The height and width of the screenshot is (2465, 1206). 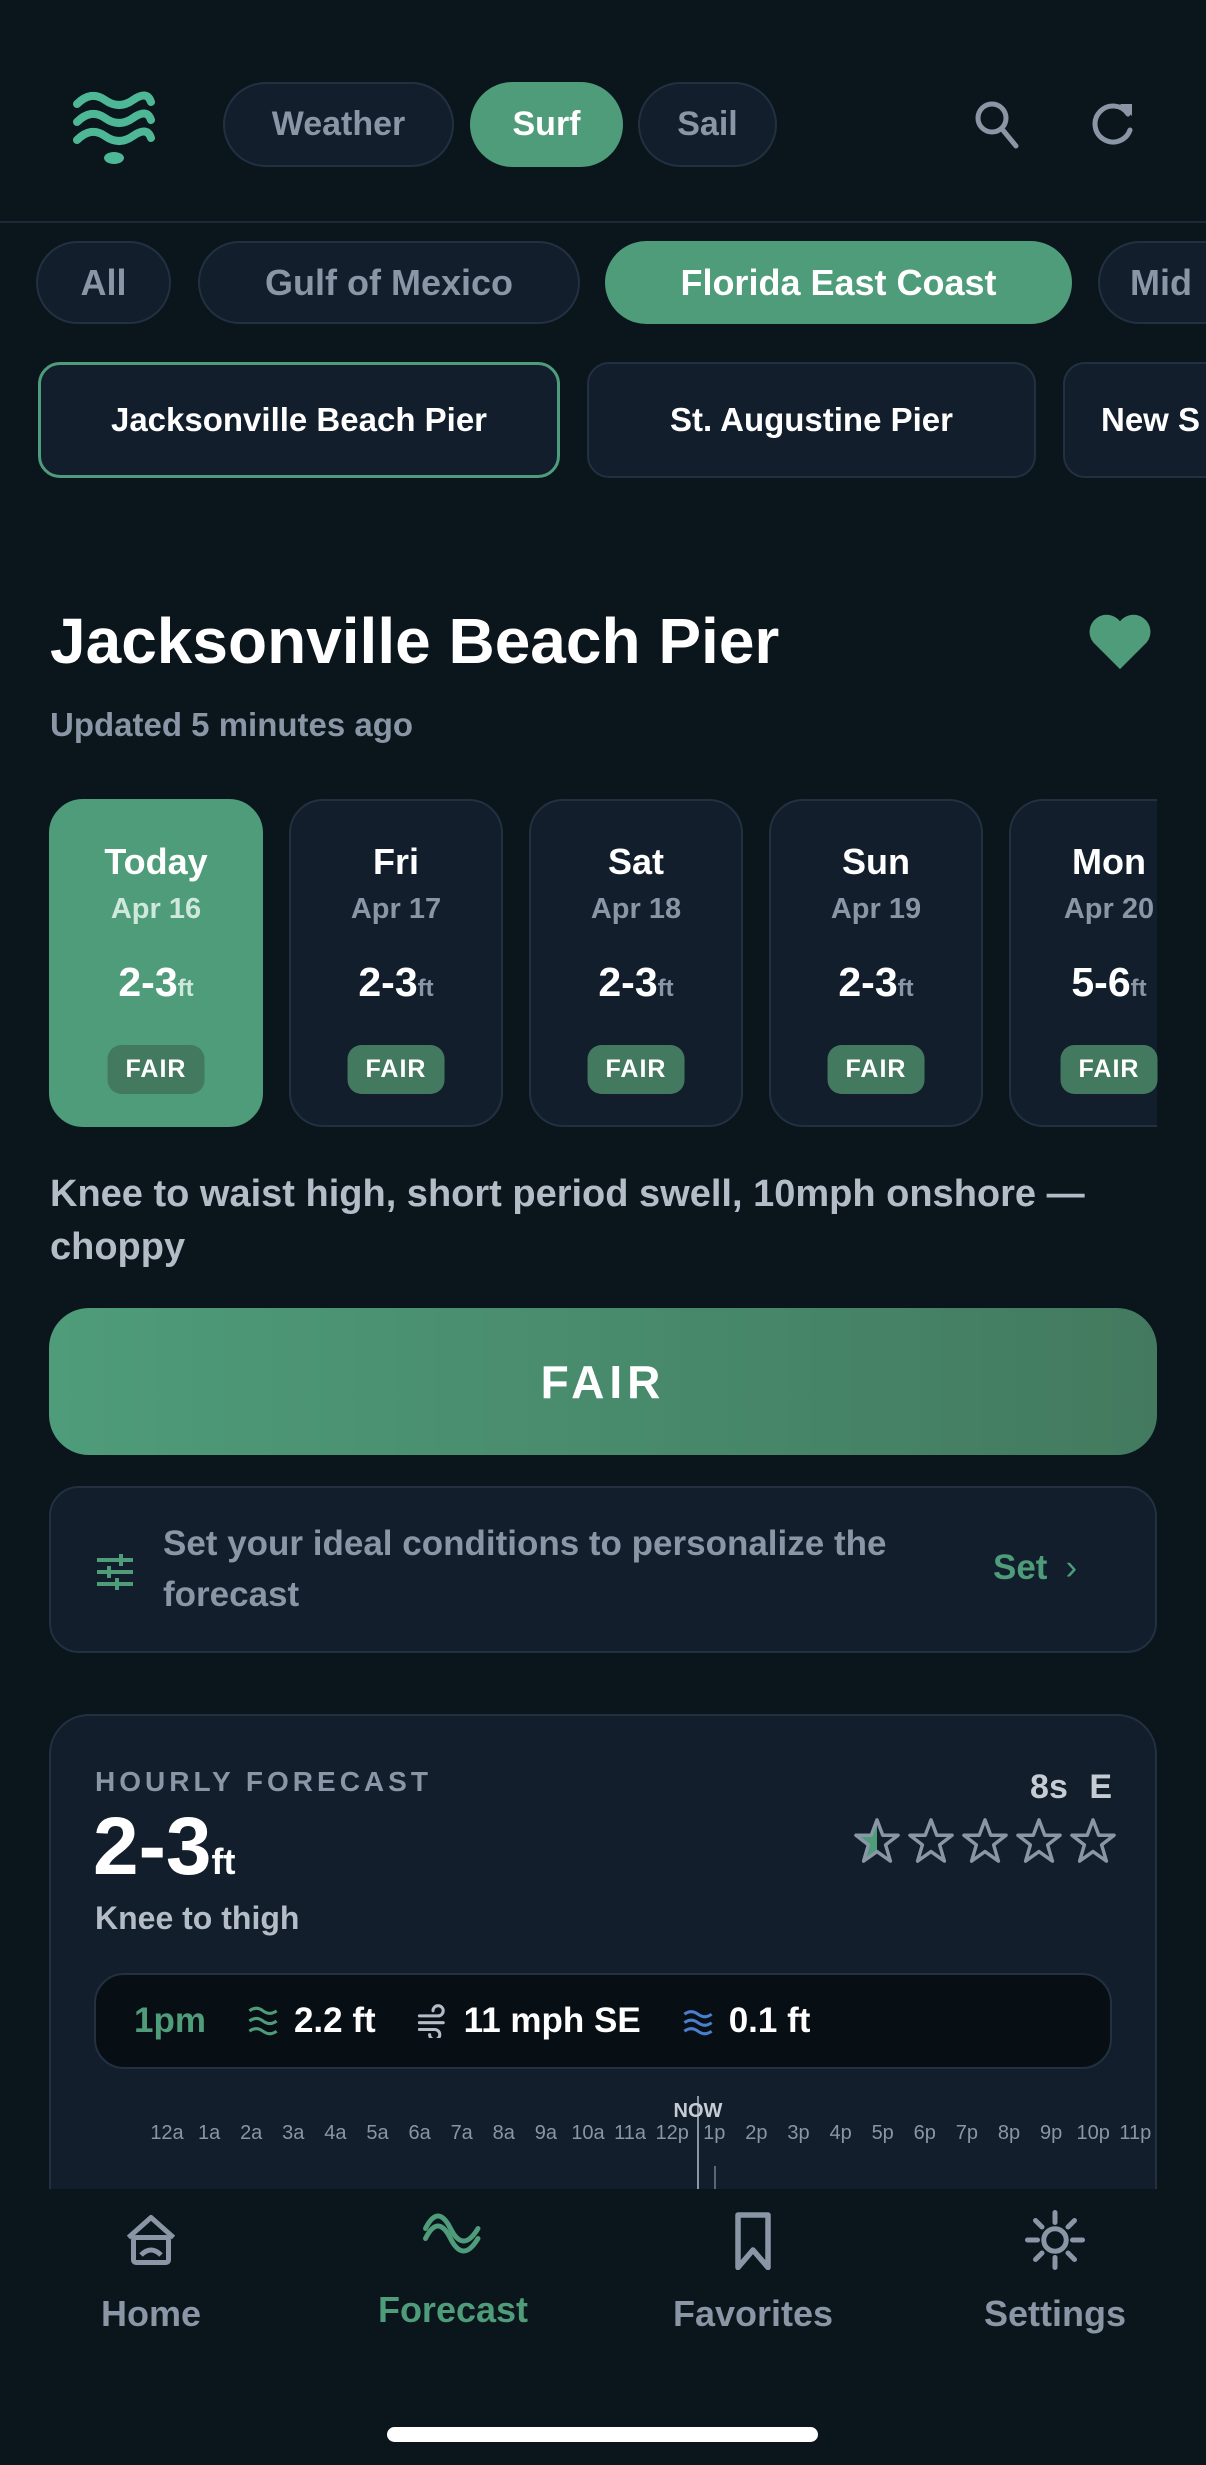 I want to click on hourly-description: Knee to thigh, so click(x=197, y=1918).